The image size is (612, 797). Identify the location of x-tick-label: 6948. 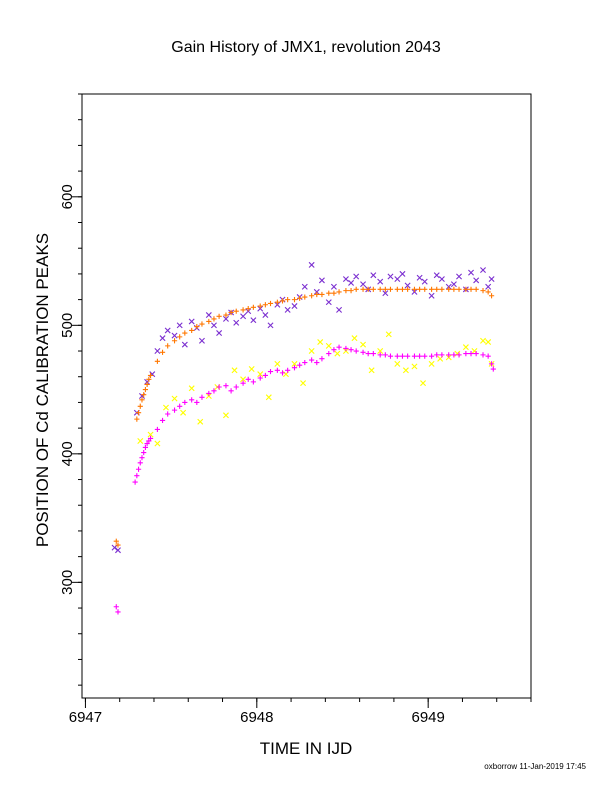
(256, 717).